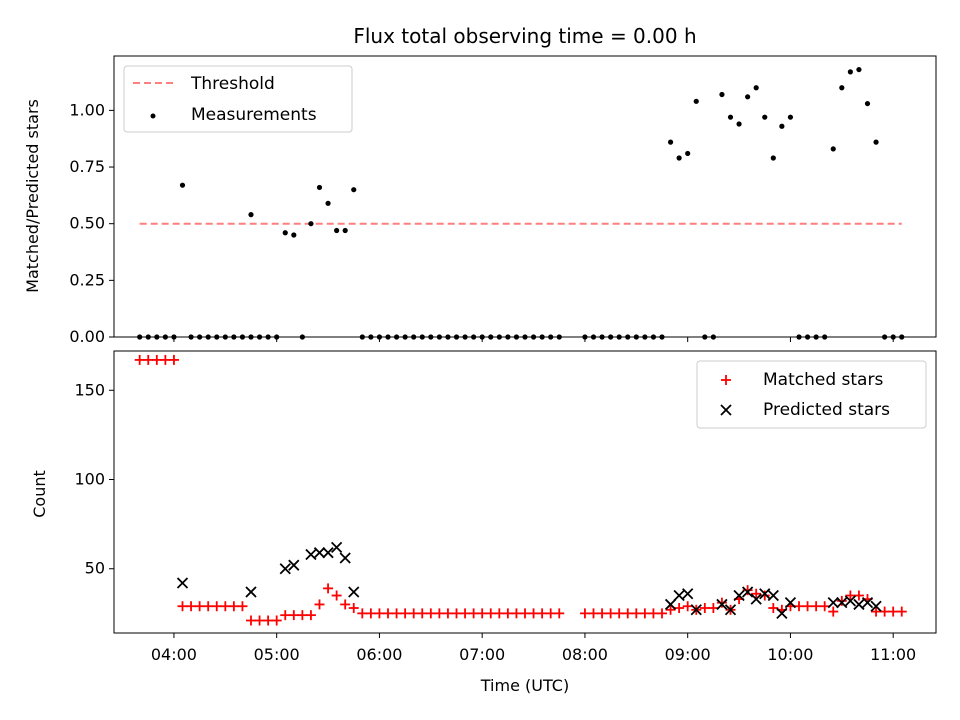 The height and width of the screenshot is (720, 960). What do you see at coordinates (688, 654) in the screenshot?
I see `bottom-xtick-label-5: 09:00` at bounding box center [688, 654].